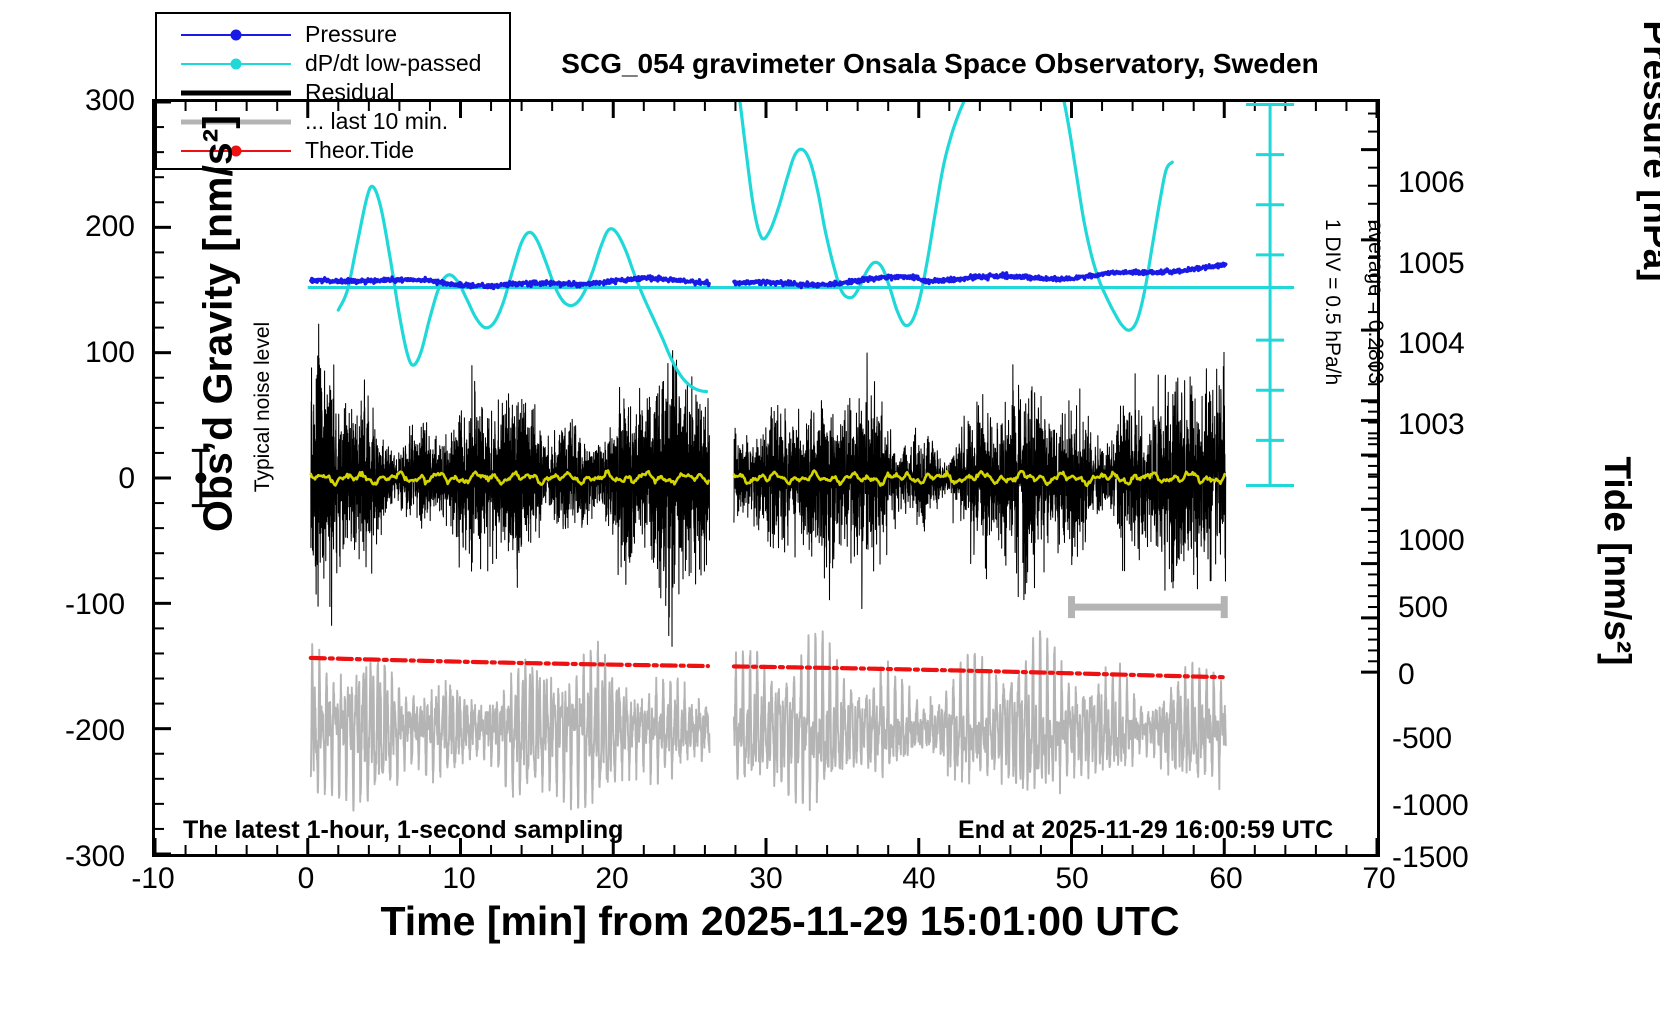 The height and width of the screenshot is (1020, 1660). I want to click on legend-item-last10: ... last 10 min., so click(333, 121).